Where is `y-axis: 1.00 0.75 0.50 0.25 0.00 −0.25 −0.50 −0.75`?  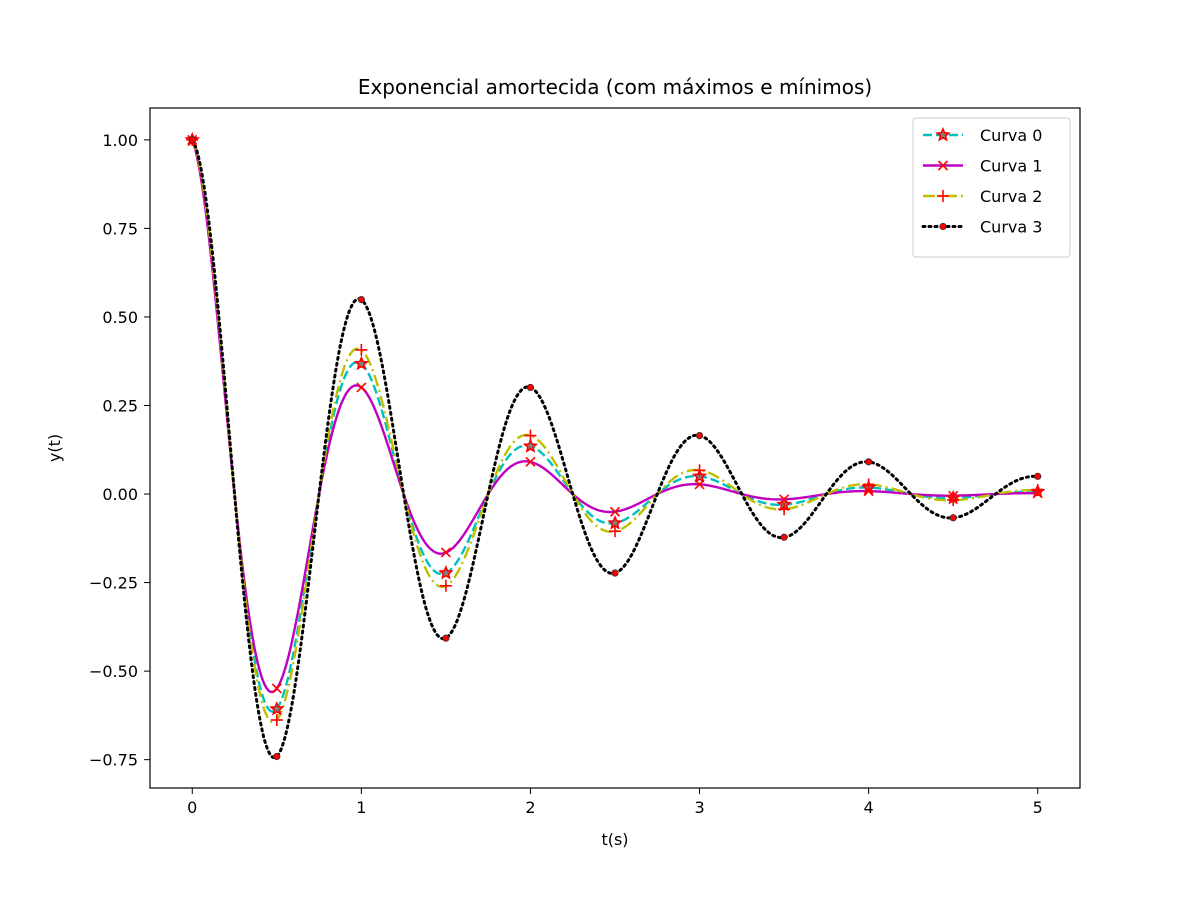 y-axis: 1.00 0.75 0.50 0.25 0.00 −0.25 −0.50 −0.75 is located at coordinates (119, 450).